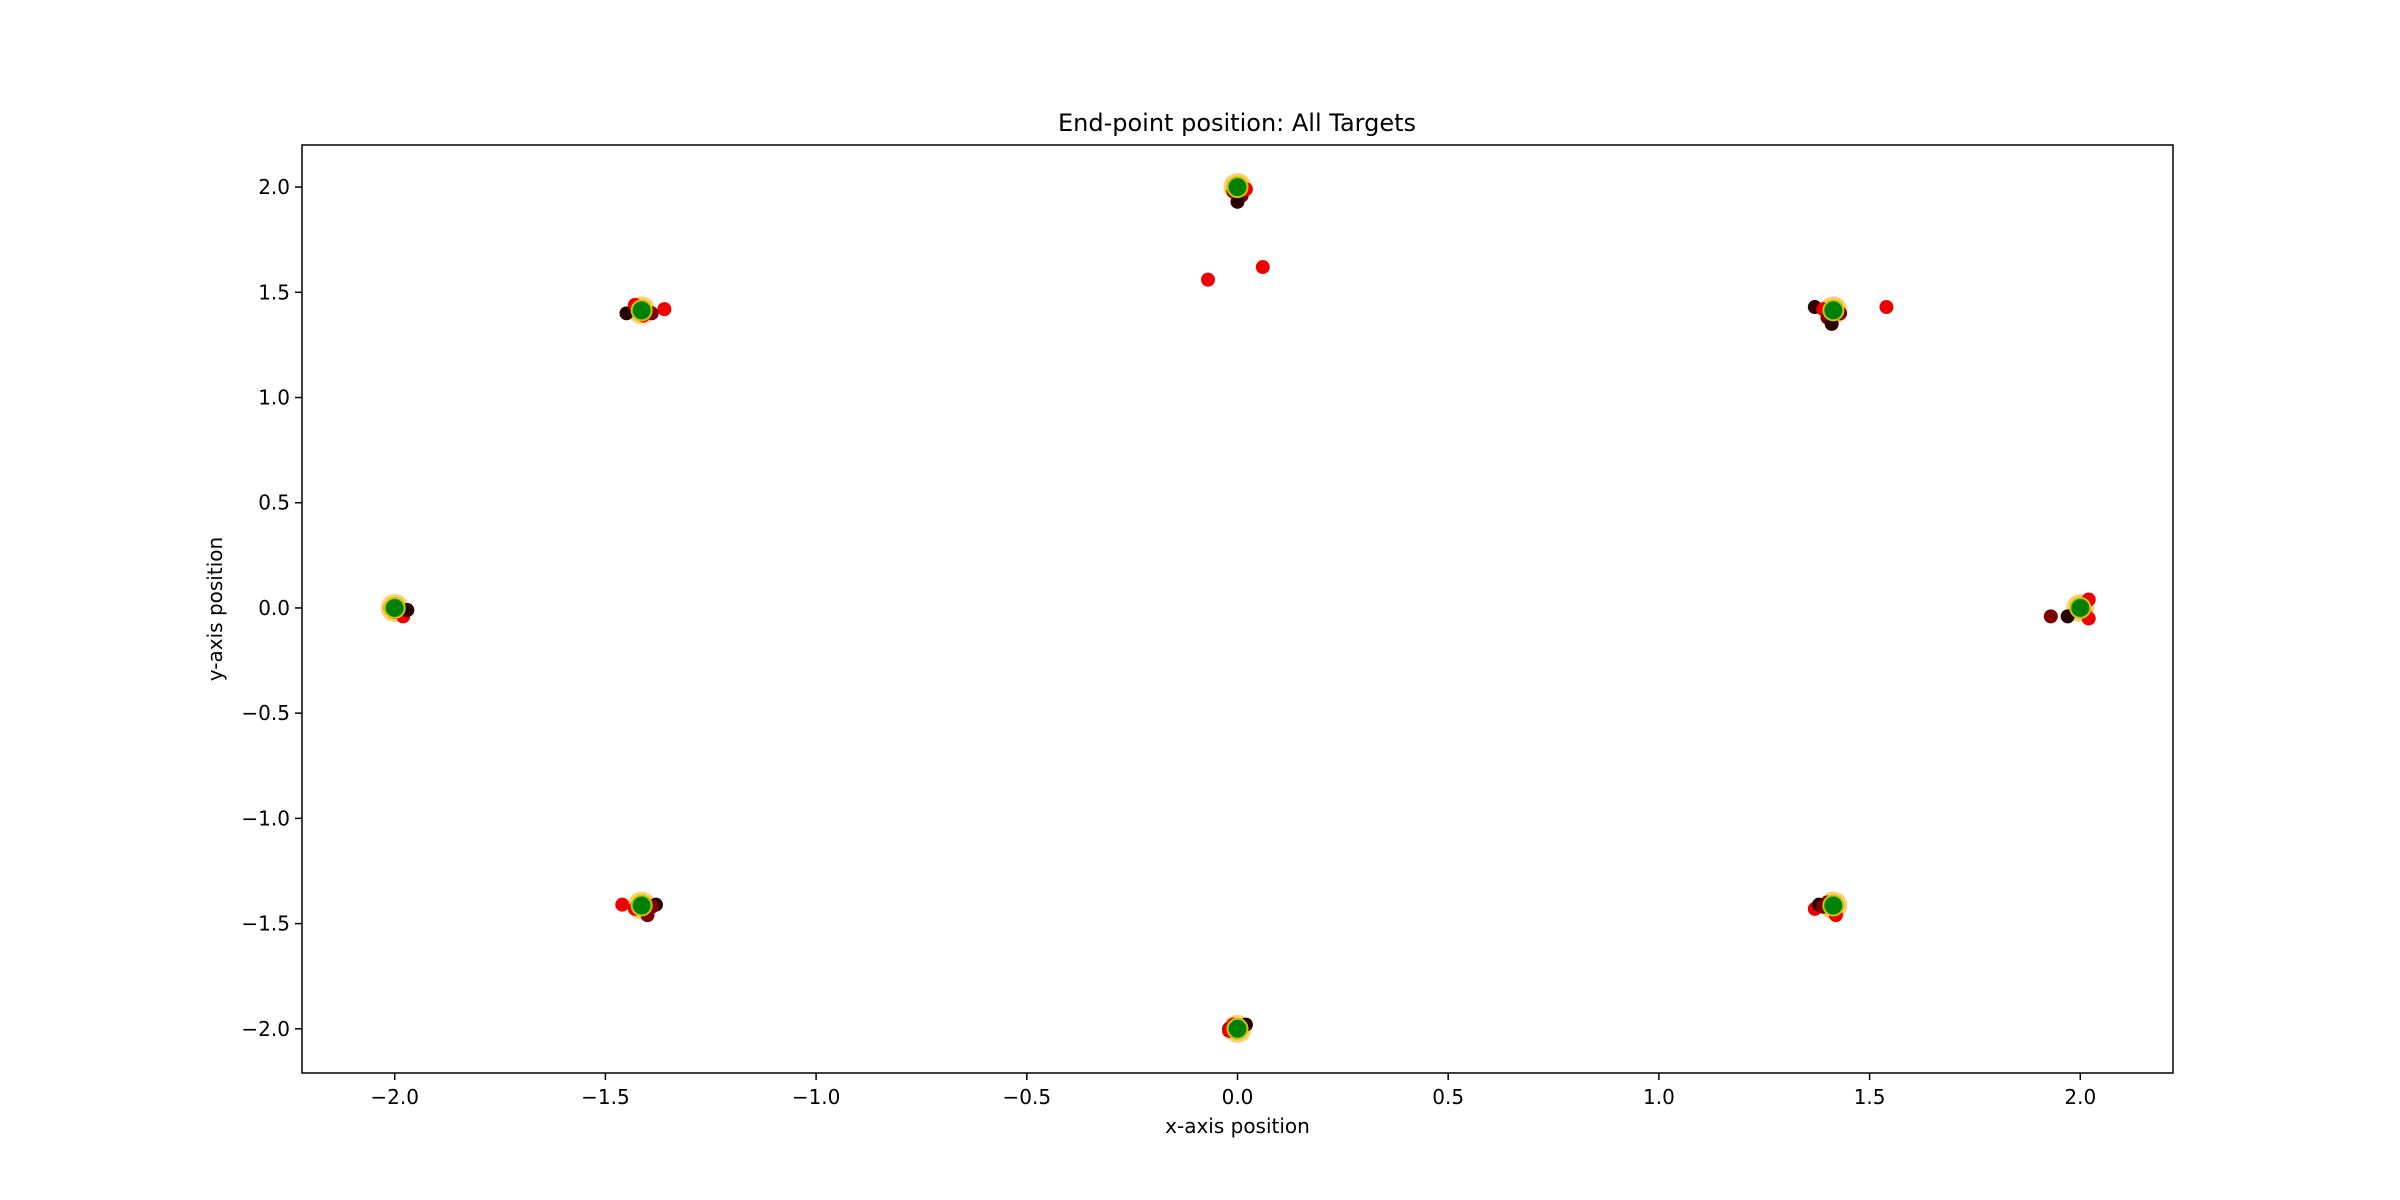  I want to click on x-tick-label: 1.5, so click(1870, 1097).